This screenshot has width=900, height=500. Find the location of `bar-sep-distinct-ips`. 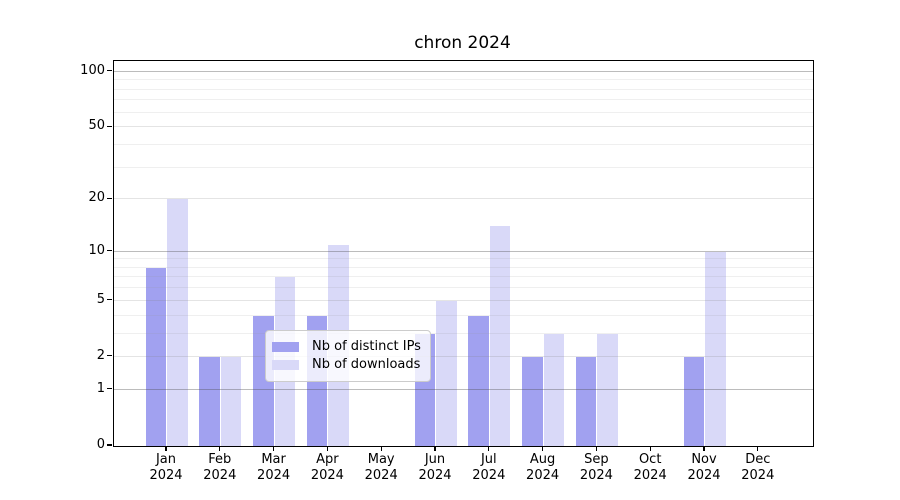

bar-sep-distinct-ips is located at coordinates (586, 401).